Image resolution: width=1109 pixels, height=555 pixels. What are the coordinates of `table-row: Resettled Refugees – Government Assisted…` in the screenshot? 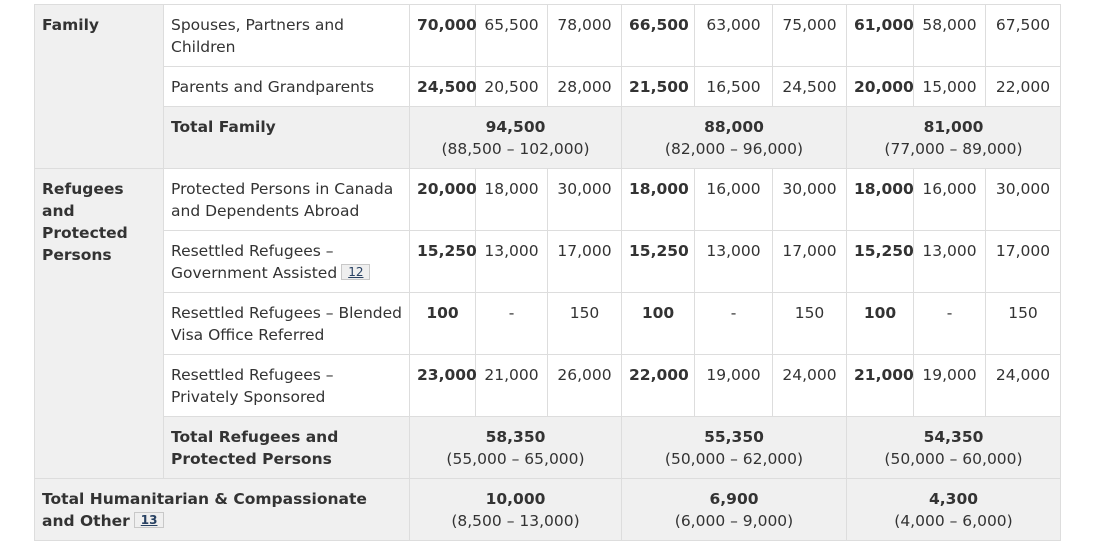 It's located at (548, 261).